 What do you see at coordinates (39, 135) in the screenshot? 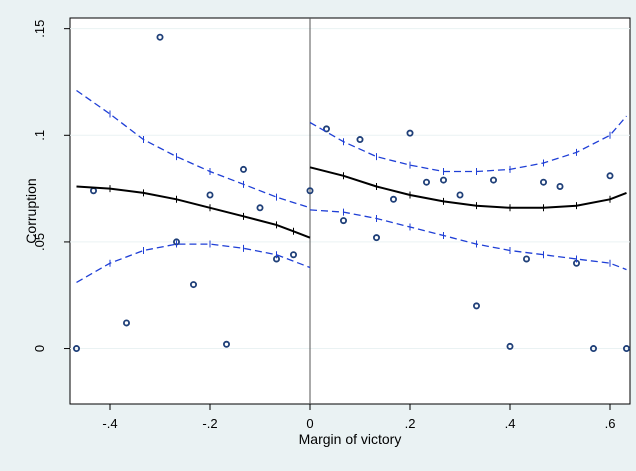
I see `y-tick-label: .1` at bounding box center [39, 135].